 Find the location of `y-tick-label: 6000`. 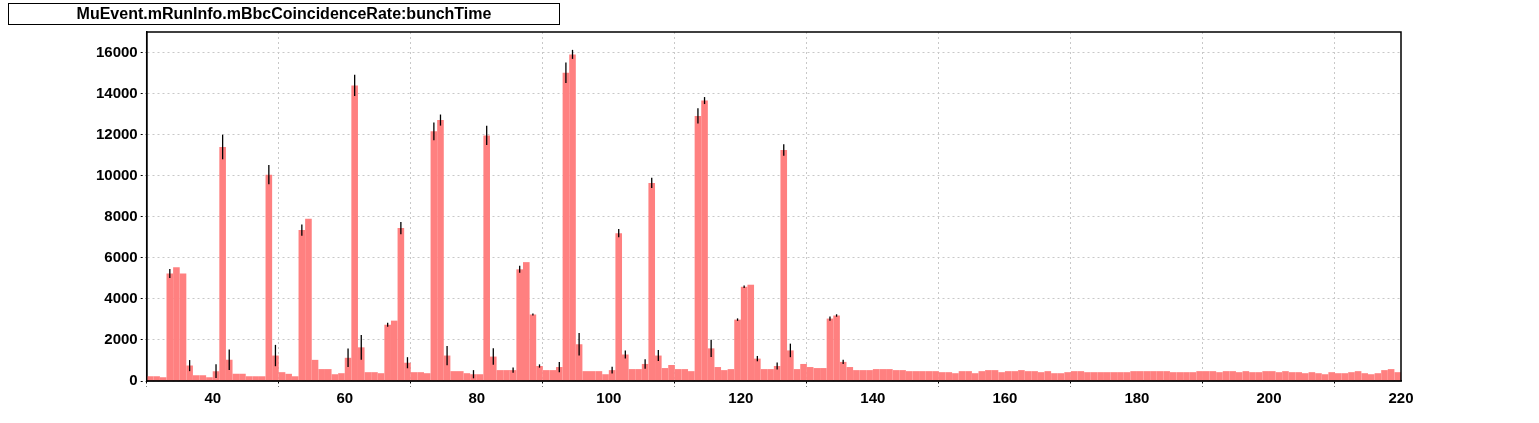

y-tick-label: 6000 is located at coordinates (121, 256).